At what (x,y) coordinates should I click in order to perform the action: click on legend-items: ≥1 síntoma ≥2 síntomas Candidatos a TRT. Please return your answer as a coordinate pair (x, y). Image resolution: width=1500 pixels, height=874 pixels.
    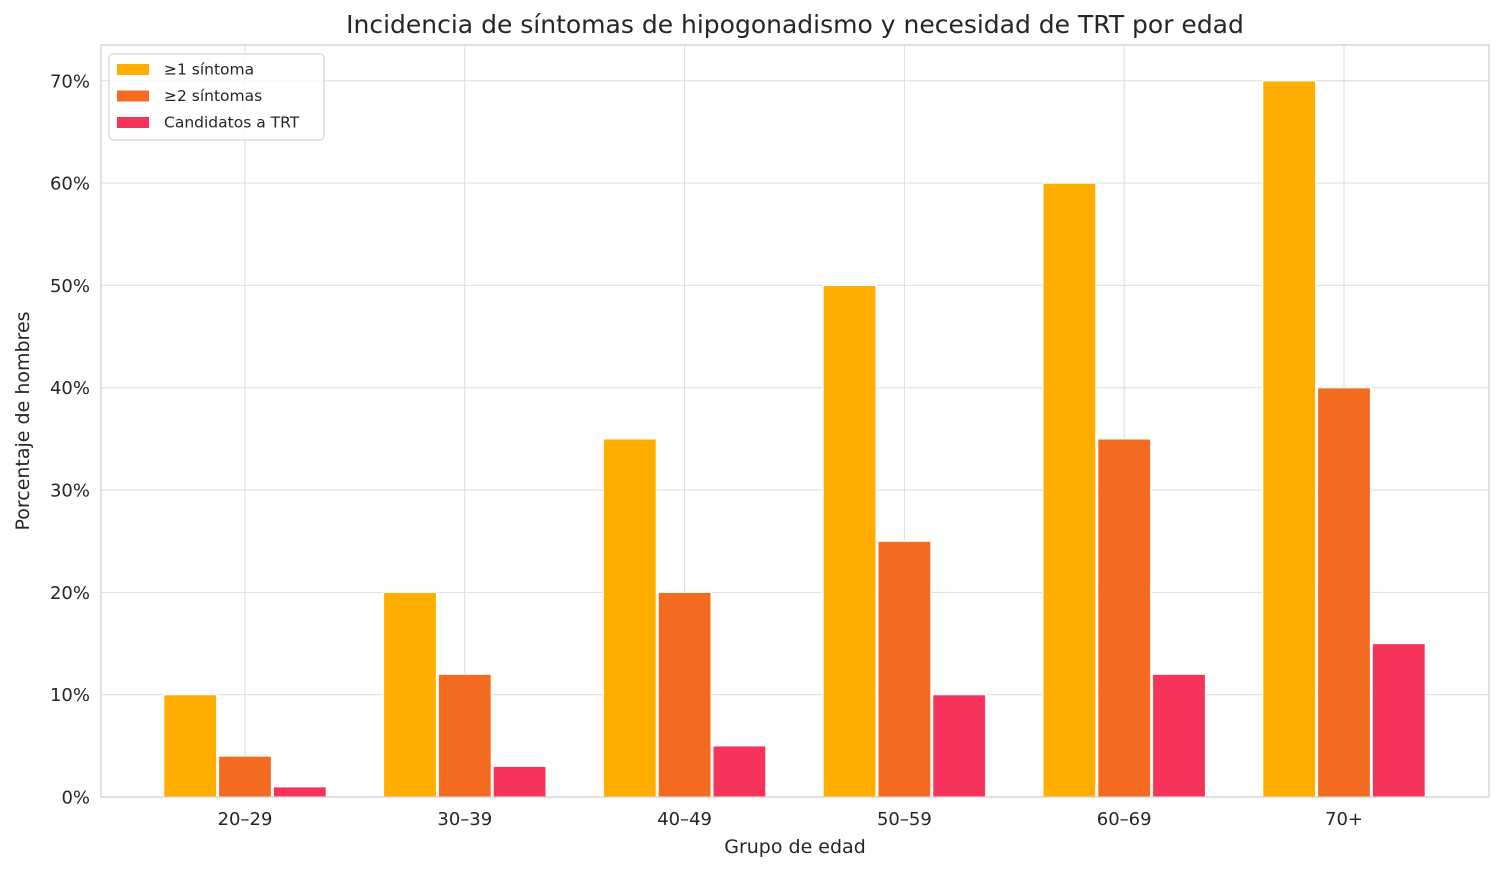
    Looking at the image, I should click on (208, 96).